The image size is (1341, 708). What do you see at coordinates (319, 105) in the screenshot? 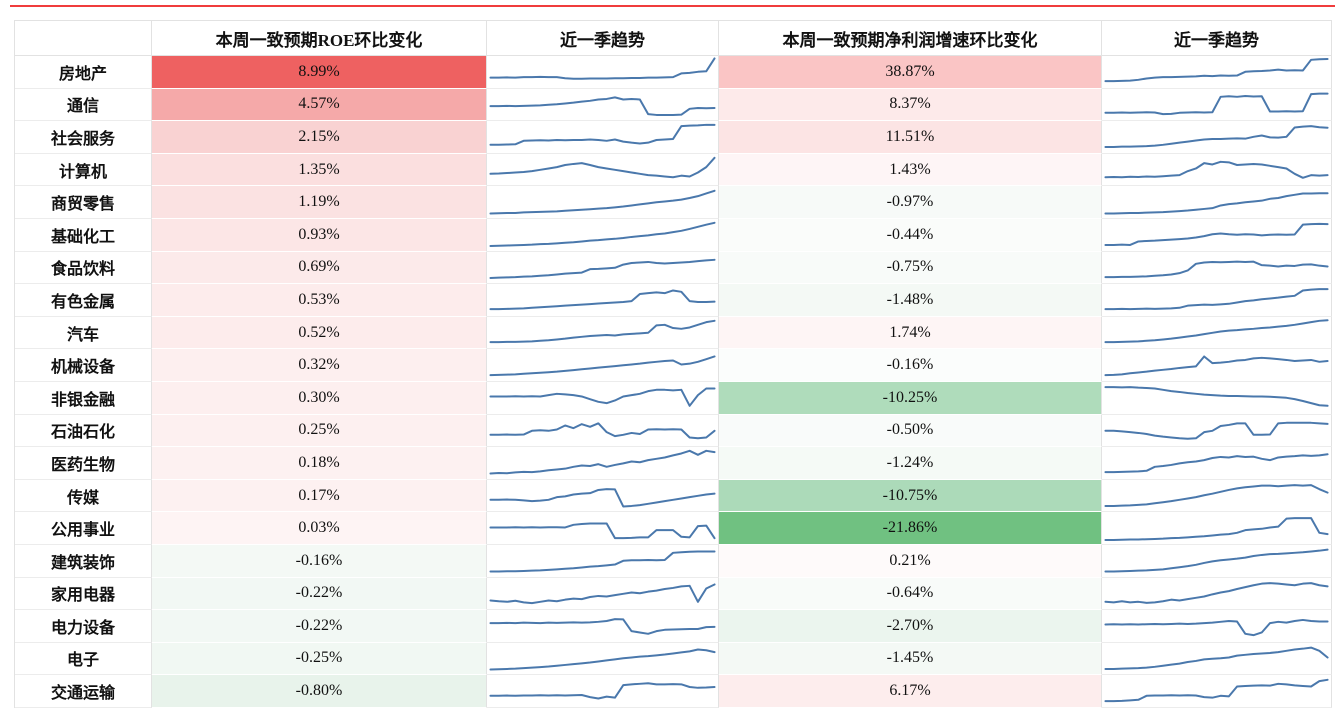
I see `roe-change-cell: 4.57%` at bounding box center [319, 105].